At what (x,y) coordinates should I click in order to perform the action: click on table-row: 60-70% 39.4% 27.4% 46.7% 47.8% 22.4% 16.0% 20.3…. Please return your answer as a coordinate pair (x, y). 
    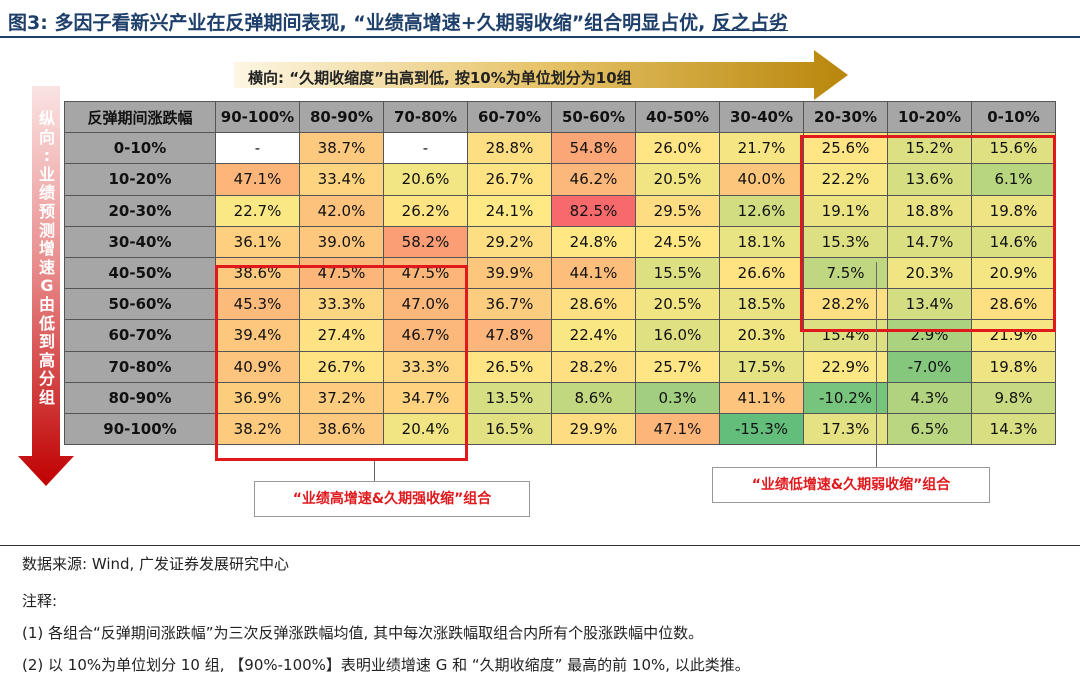
    Looking at the image, I should click on (560, 335).